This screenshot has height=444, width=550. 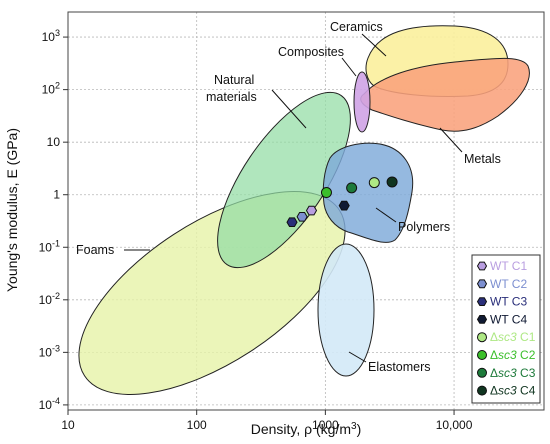 I want to click on region-natural-materials, so click(x=284, y=180).